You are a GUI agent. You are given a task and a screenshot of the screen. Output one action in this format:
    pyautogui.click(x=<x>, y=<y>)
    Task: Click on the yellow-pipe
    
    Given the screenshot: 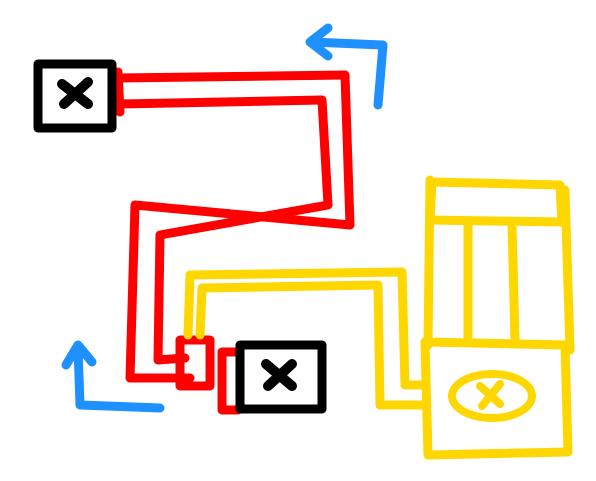 What is the action you would take?
    pyautogui.click(x=306, y=338)
    